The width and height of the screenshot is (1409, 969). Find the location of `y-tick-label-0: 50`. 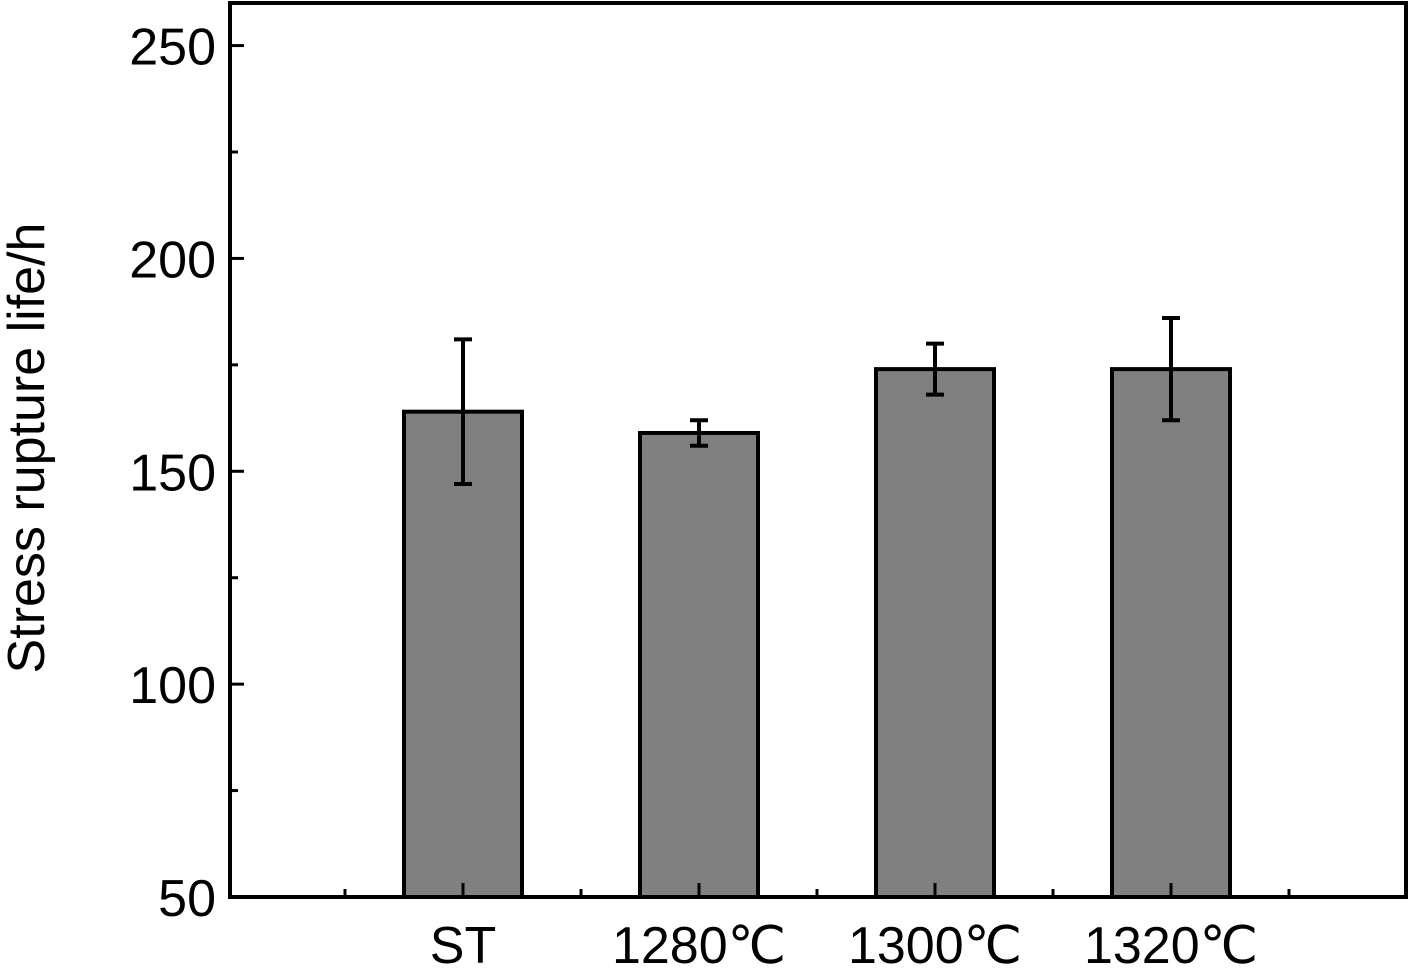

y-tick-label-0: 50 is located at coordinates (187, 899).